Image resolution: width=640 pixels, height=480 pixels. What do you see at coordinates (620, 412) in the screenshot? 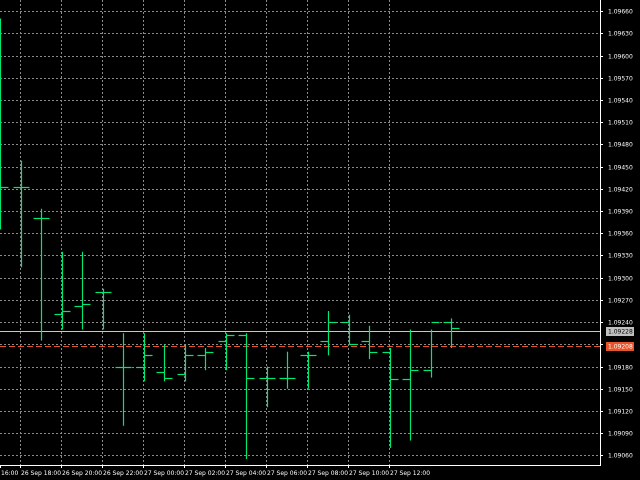
I see `price-tick-label: 1.09120` at bounding box center [620, 412].